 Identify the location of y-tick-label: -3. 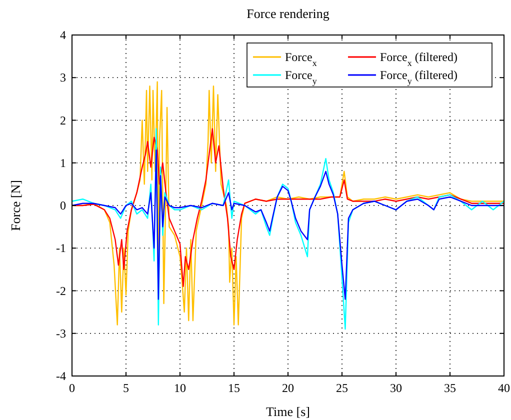
(61, 333).